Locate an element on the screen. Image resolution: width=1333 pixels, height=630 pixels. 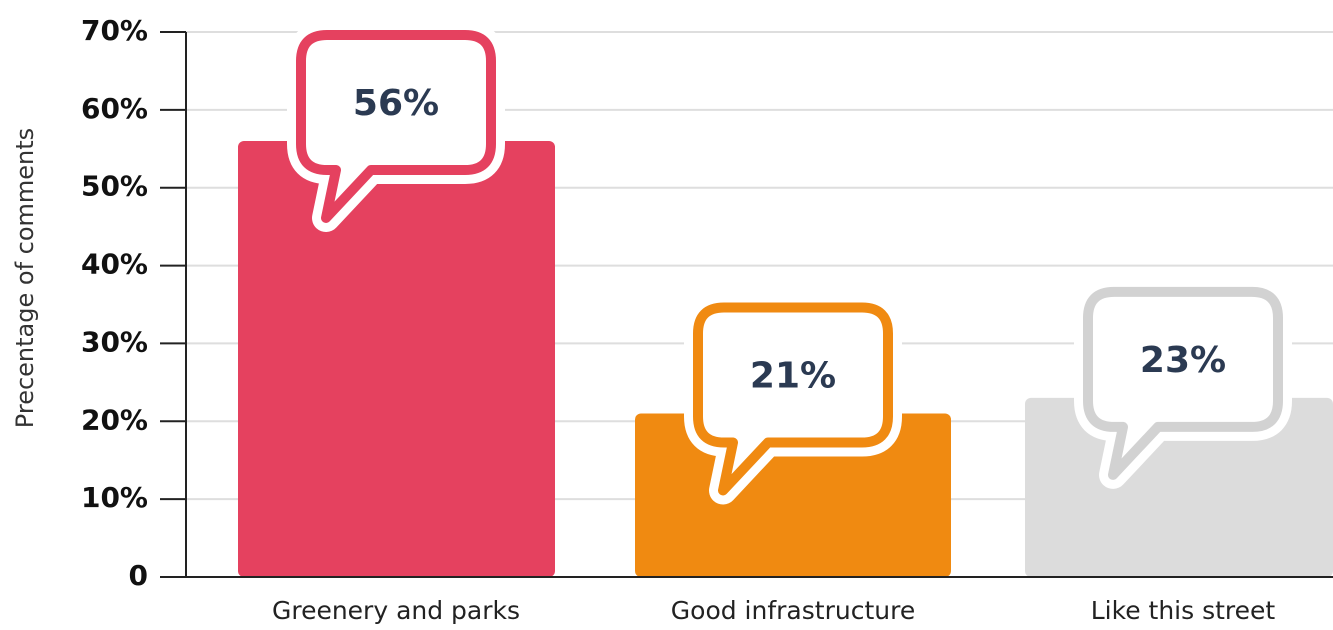
y-tick-label: 60% is located at coordinates (114, 108).